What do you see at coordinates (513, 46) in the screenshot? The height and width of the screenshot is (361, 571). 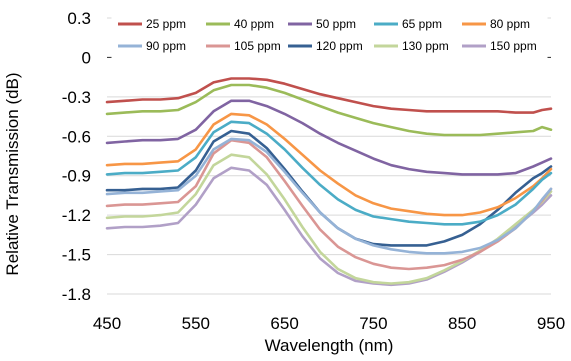 I see `legend-label: 150 ppm` at bounding box center [513, 46].